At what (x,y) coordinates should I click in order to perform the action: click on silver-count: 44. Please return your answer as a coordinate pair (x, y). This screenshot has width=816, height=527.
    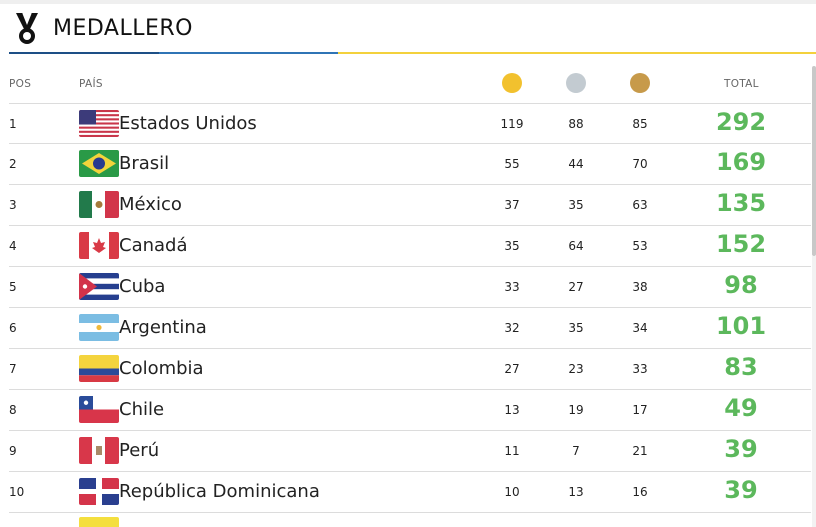
    Looking at the image, I should click on (576, 164).